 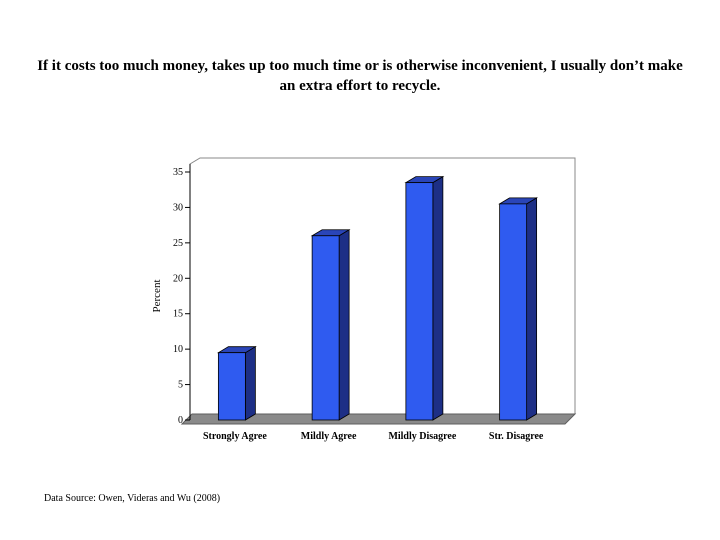 What do you see at coordinates (235, 436) in the screenshot?
I see `x-category-label: Strongly Agree` at bounding box center [235, 436].